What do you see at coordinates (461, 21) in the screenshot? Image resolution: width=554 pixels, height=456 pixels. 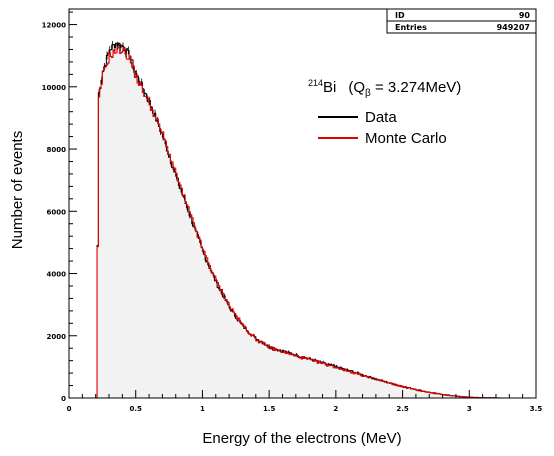 I see `stats-box: ID 90 Entries 949207` at bounding box center [461, 21].